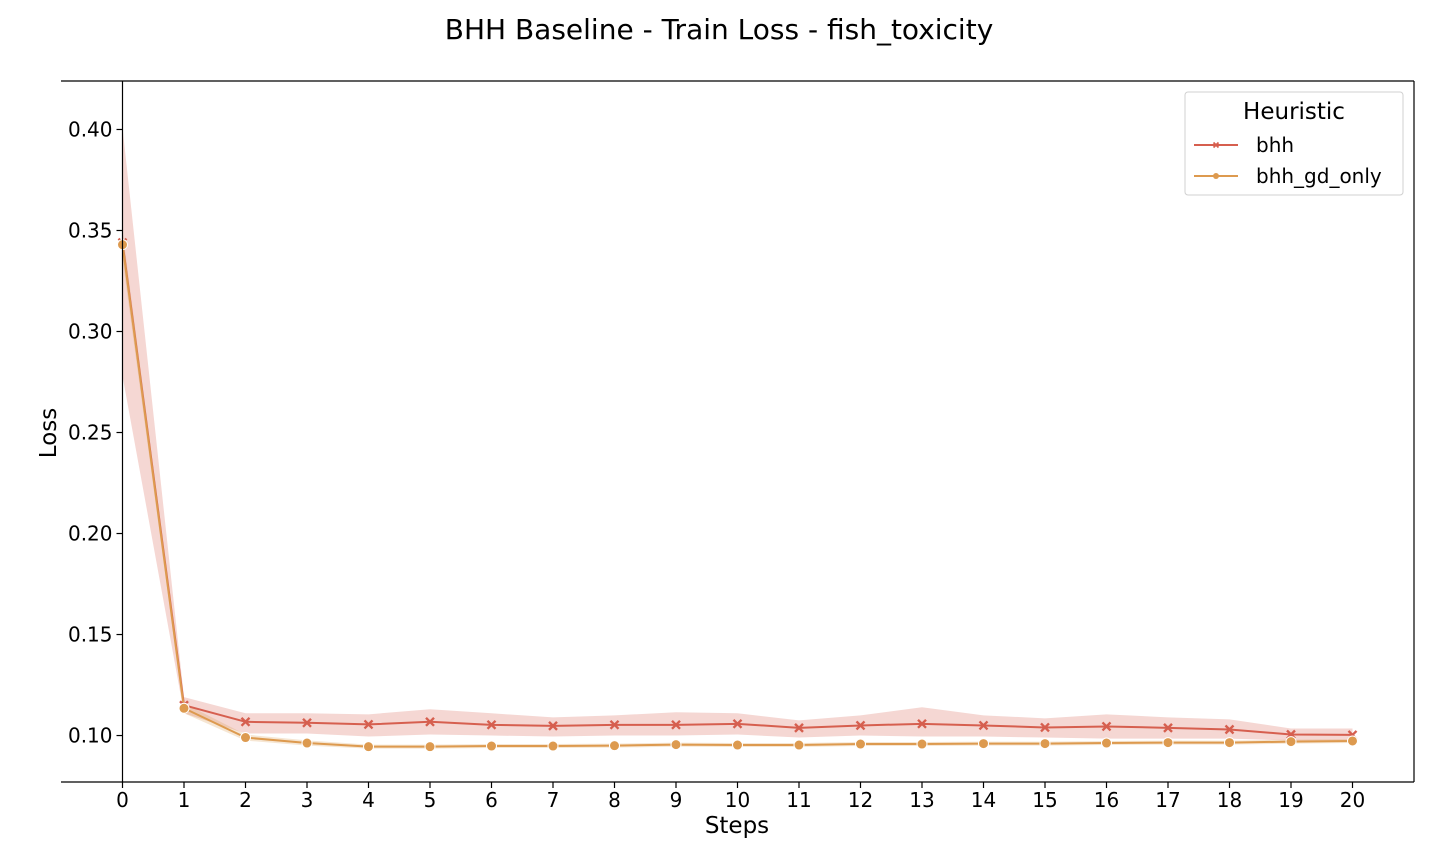 This screenshot has height=864, width=1440. Describe the element at coordinates (1216, 176) in the screenshot. I see `legend-marker-dot` at that location.